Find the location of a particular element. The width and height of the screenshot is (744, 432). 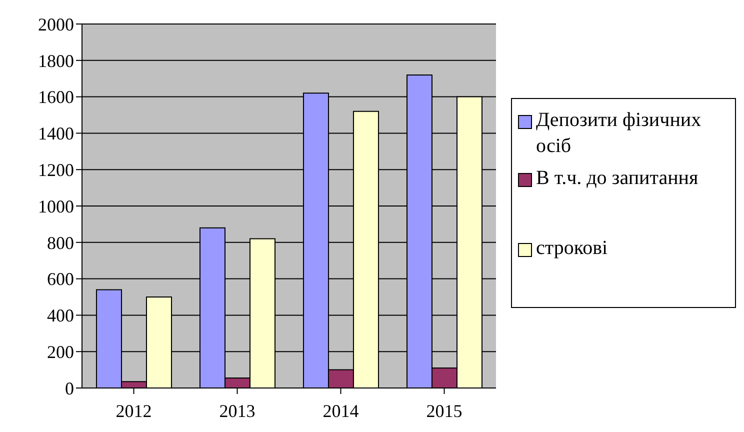

legend-label: В т.ч. до запитання is located at coordinates (617, 178).